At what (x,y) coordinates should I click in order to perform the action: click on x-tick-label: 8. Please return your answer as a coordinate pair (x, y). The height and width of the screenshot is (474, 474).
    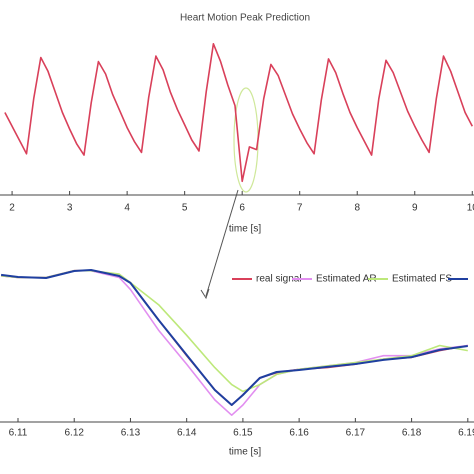
    Looking at the image, I should click on (357, 208).